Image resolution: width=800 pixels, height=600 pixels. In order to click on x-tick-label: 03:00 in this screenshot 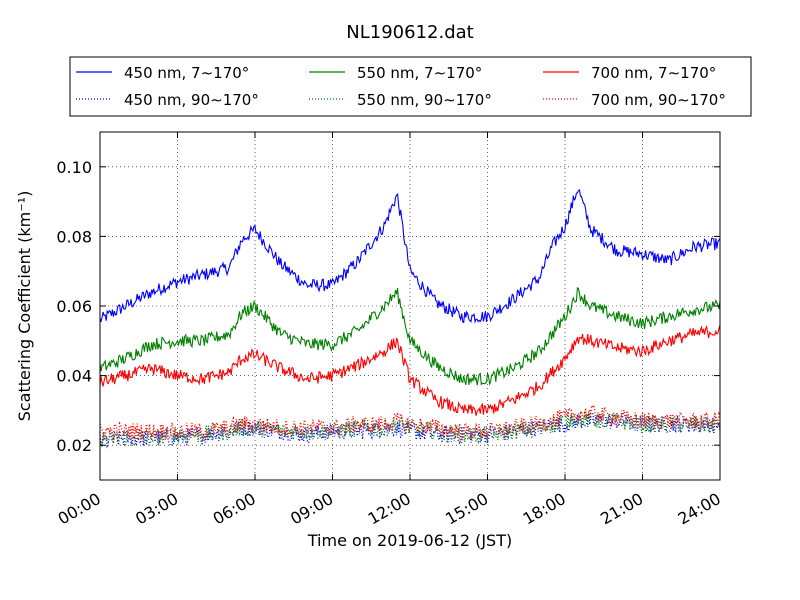, I will do `click(156, 509)`.